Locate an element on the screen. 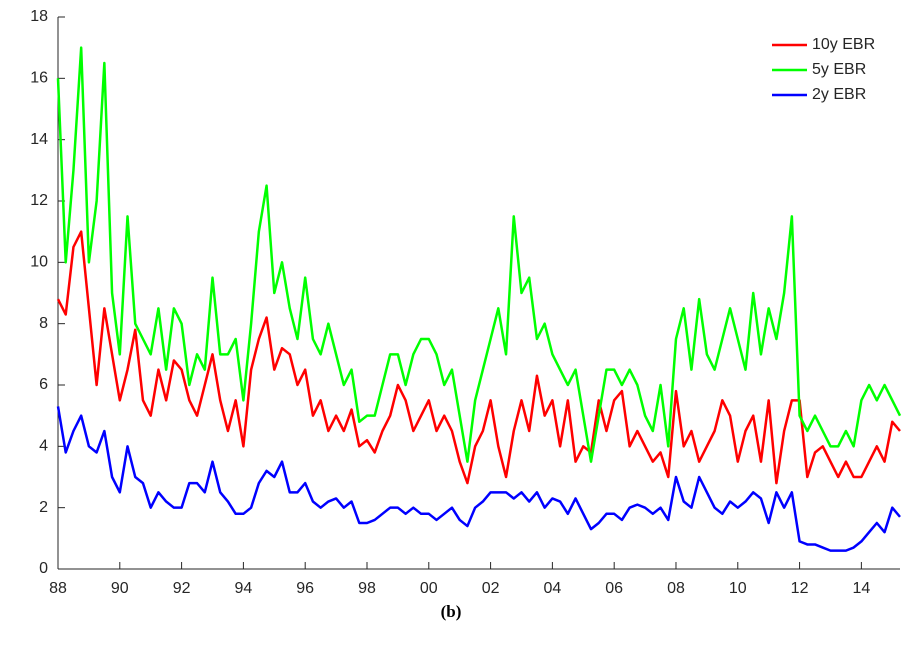 The width and height of the screenshot is (902, 655). x-tick-label: 88 is located at coordinates (58, 588).